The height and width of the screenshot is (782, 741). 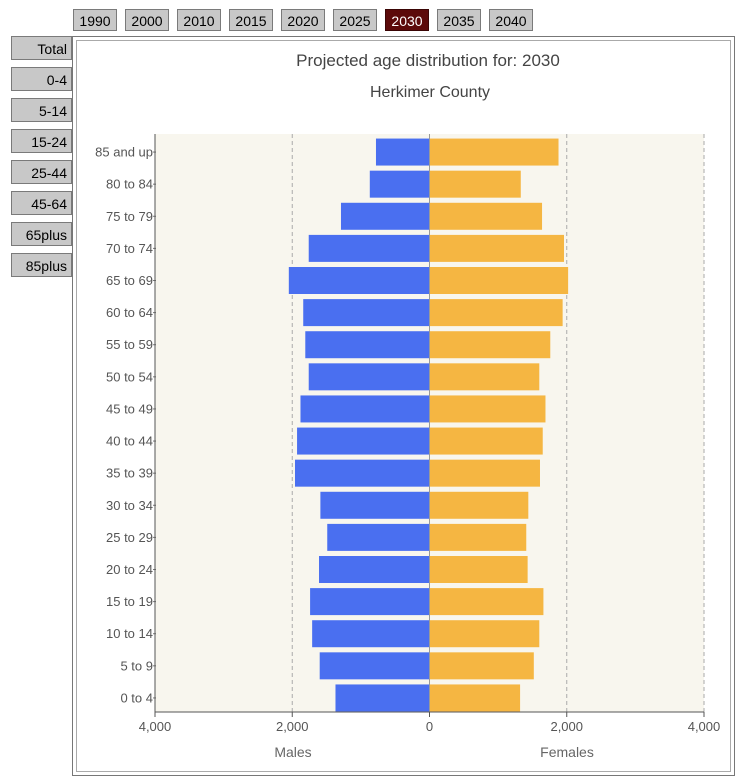 What do you see at coordinates (129, 312) in the screenshot?
I see `age-label: 60 to 64` at bounding box center [129, 312].